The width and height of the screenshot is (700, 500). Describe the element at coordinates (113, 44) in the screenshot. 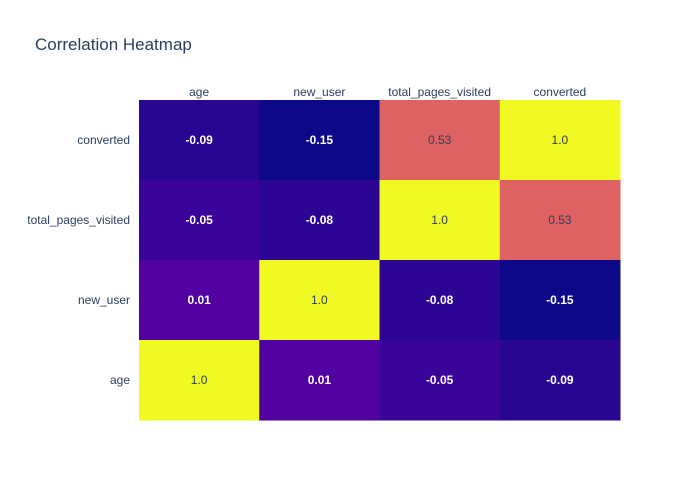

I see `chart-title: Correlation Heatmap` at that location.